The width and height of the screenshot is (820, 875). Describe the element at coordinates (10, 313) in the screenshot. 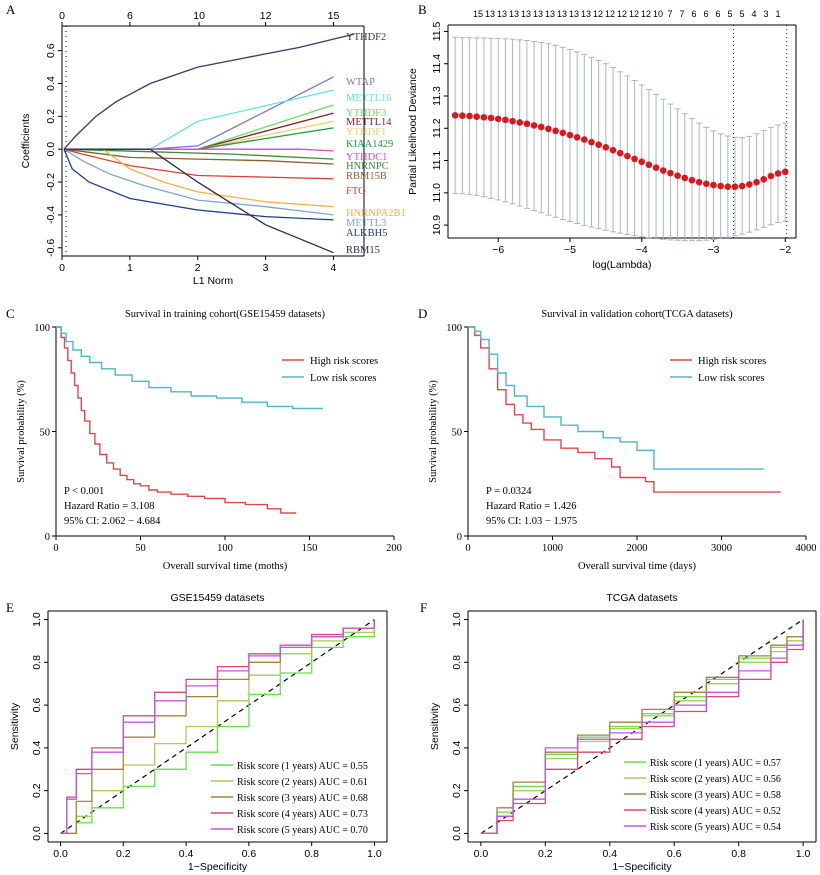

I see `panel-c-letter: C` at that location.